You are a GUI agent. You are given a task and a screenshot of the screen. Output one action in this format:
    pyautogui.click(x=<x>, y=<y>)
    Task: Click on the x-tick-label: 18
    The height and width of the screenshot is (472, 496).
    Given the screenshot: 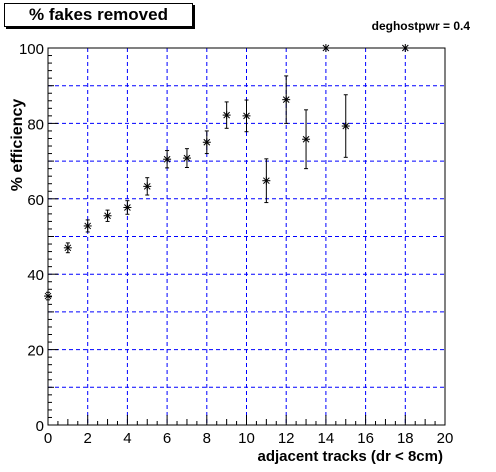 What is the action you would take?
    pyautogui.click(x=405, y=438)
    